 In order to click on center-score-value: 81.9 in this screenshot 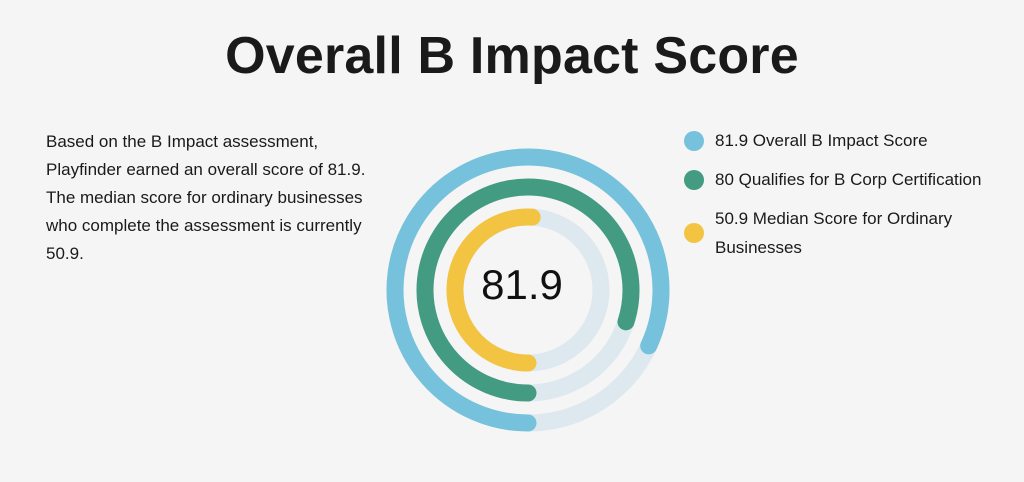, I will do `click(522, 284)`.